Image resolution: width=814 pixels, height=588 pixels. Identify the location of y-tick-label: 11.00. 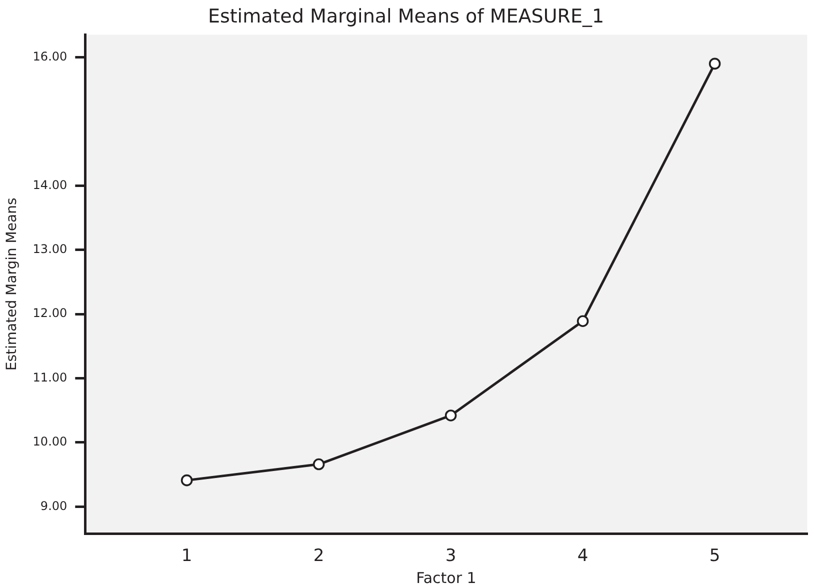
(50, 377).